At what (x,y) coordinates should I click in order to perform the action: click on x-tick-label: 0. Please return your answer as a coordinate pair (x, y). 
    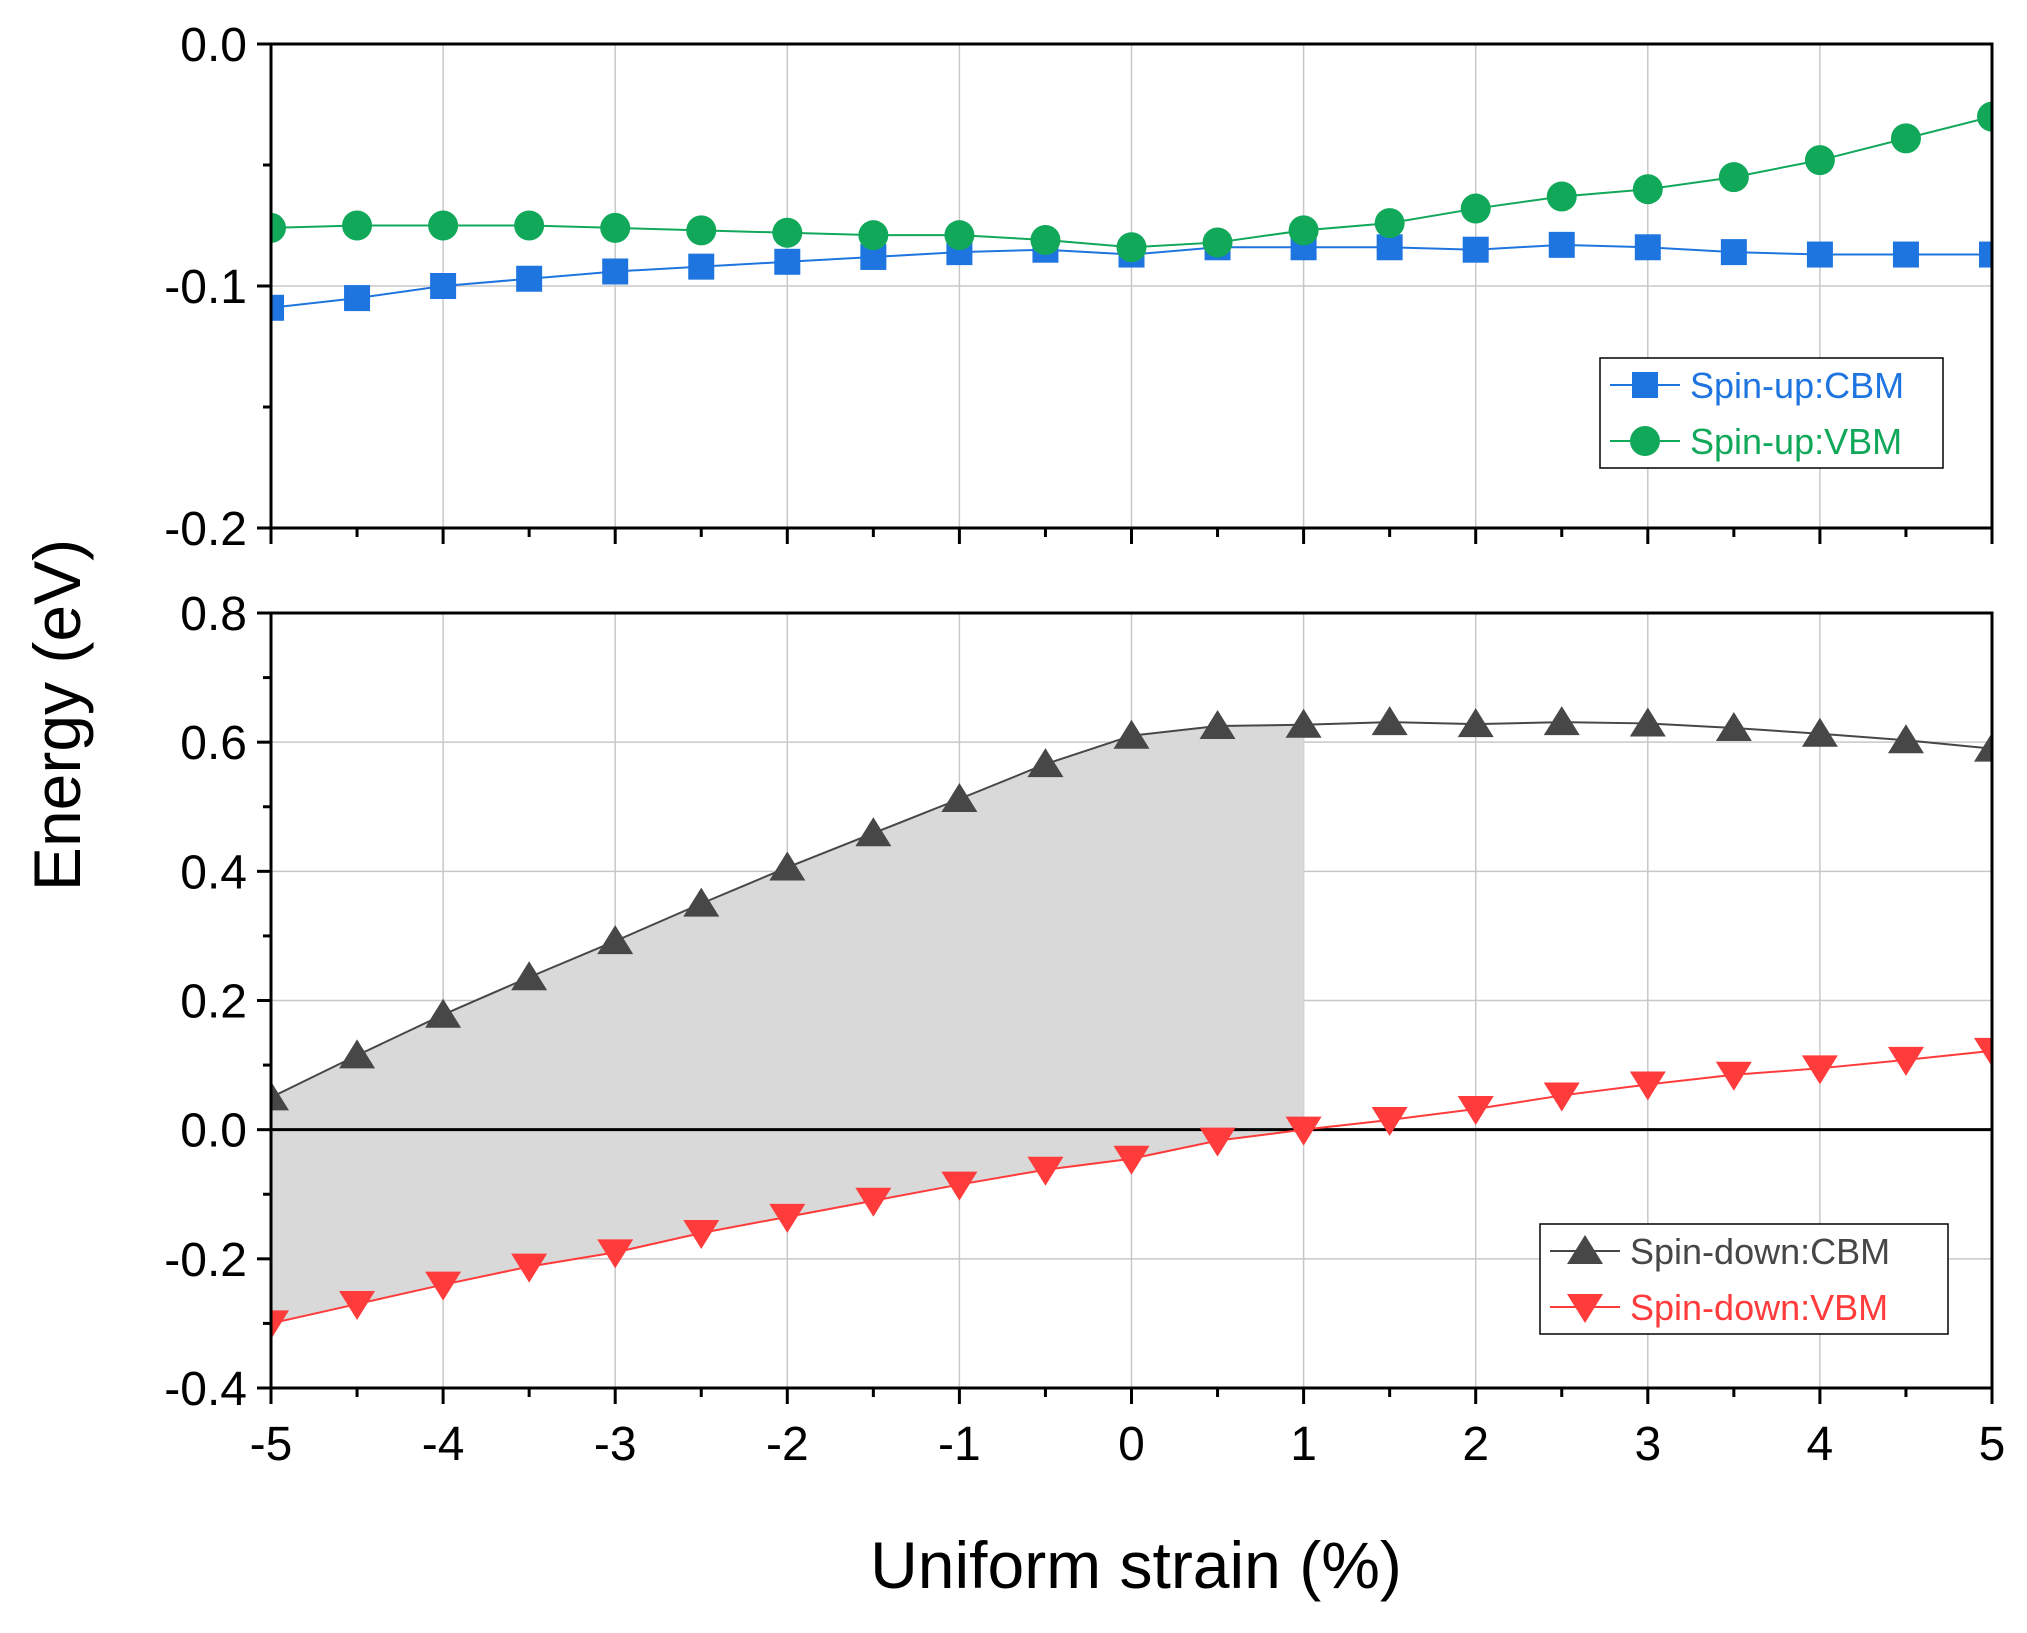
    Looking at the image, I should click on (1131, 1444).